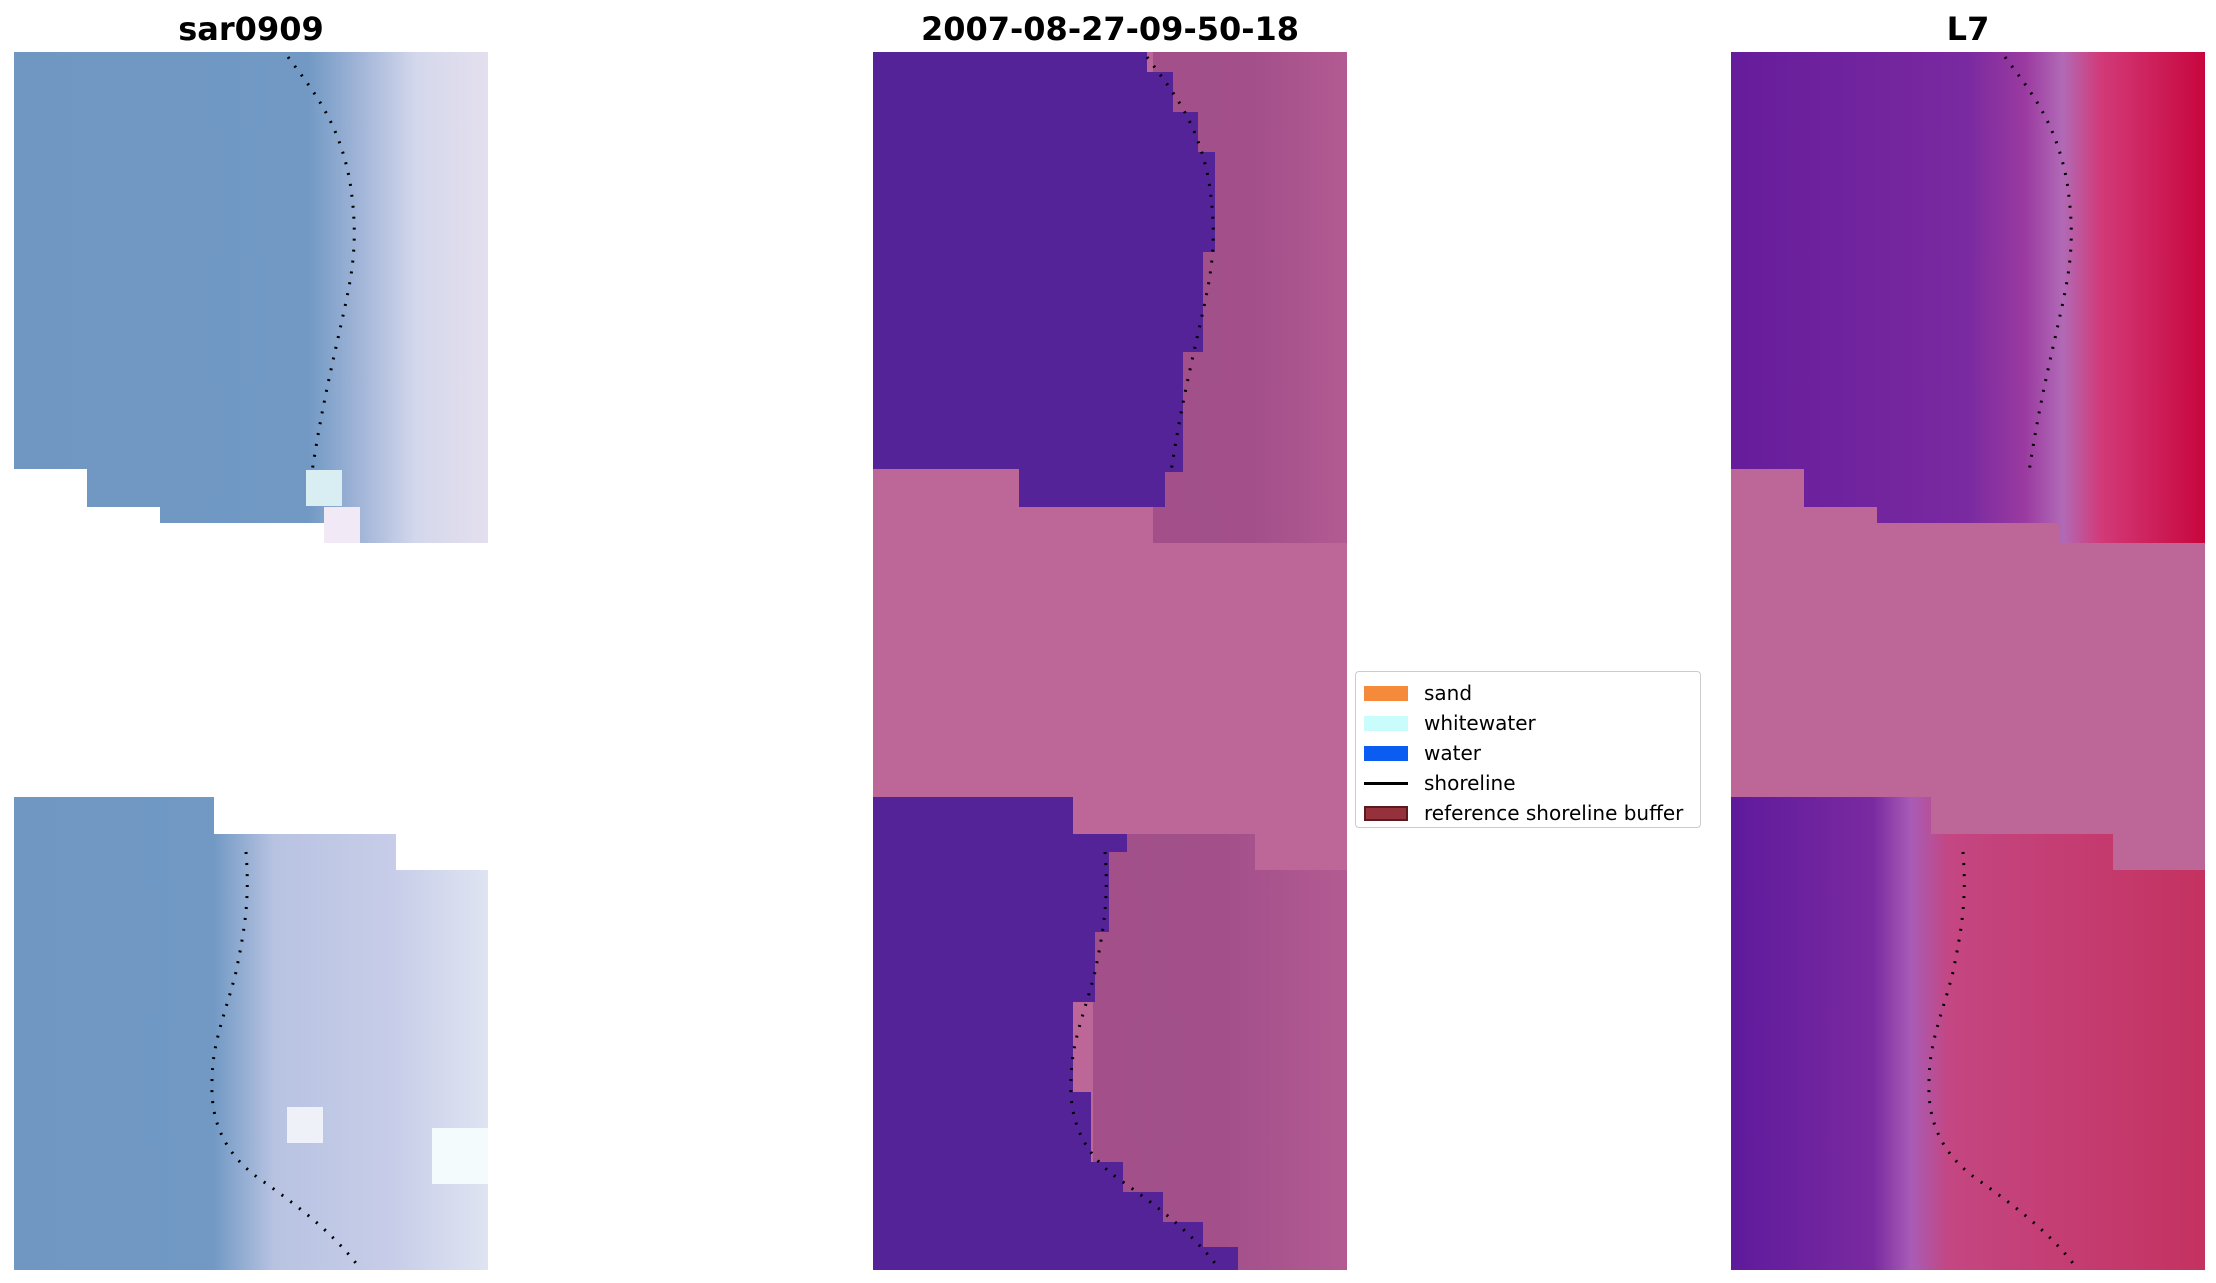 This screenshot has height=1283, width=2216. I want to click on legend-label: reference shoreline buffer, so click(1554, 813).